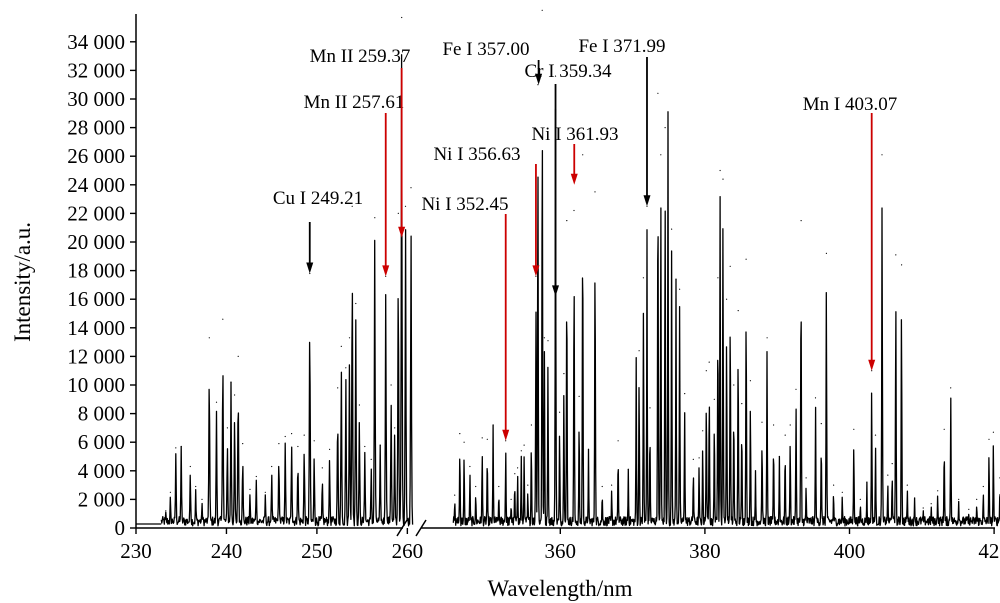 Image resolution: width=1000 pixels, height=603 pixels. Describe the element at coordinates (476, 154) in the screenshot. I see `peak-annotation-label: Ni I 356.63` at that location.